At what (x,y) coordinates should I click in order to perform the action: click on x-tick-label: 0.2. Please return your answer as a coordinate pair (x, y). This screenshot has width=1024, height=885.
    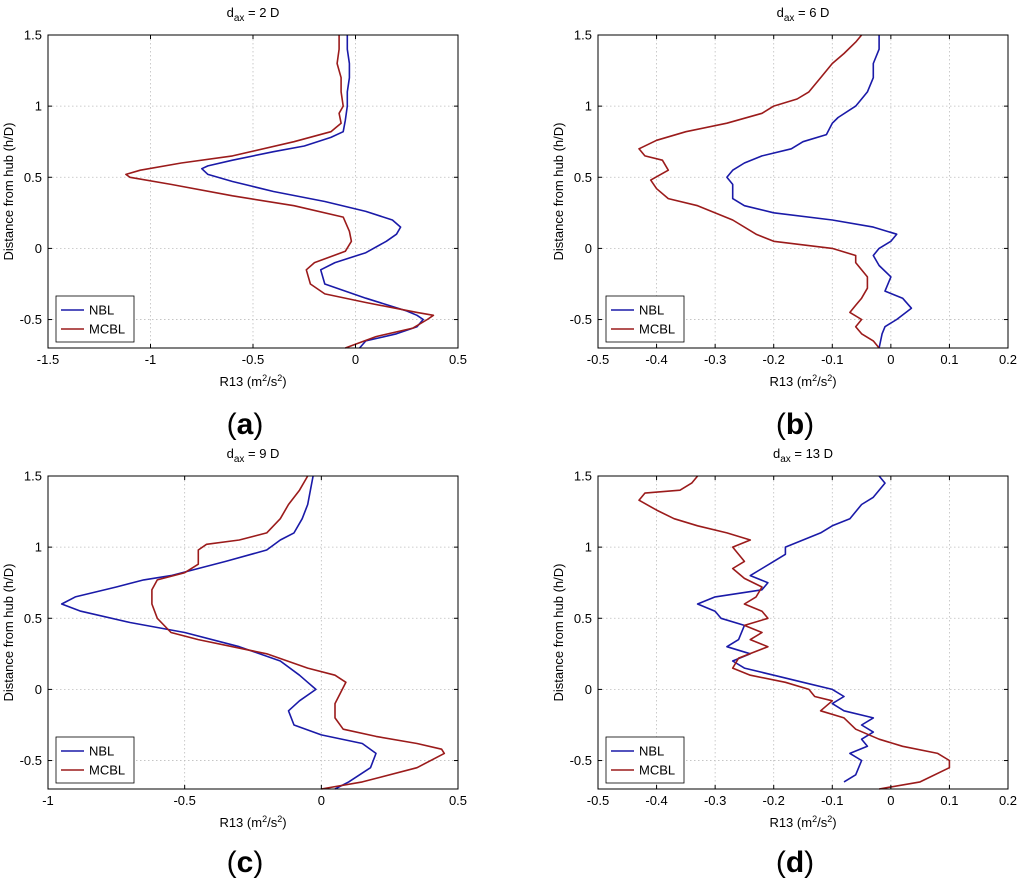
    Looking at the image, I should click on (1008, 800).